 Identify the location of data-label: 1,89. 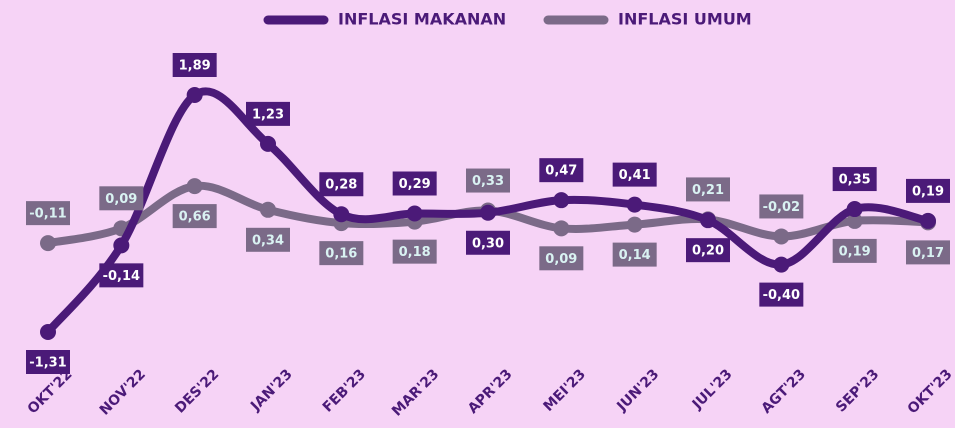
(195, 66).